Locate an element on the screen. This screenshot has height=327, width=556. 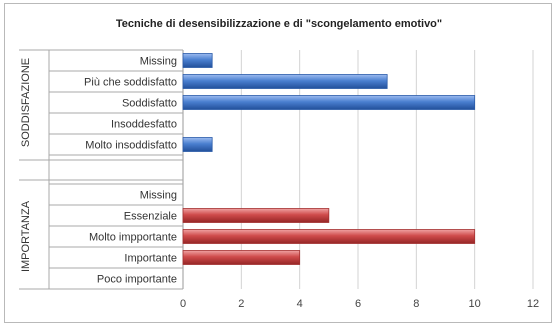
category-label: Essenziale is located at coordinates (150, 217).